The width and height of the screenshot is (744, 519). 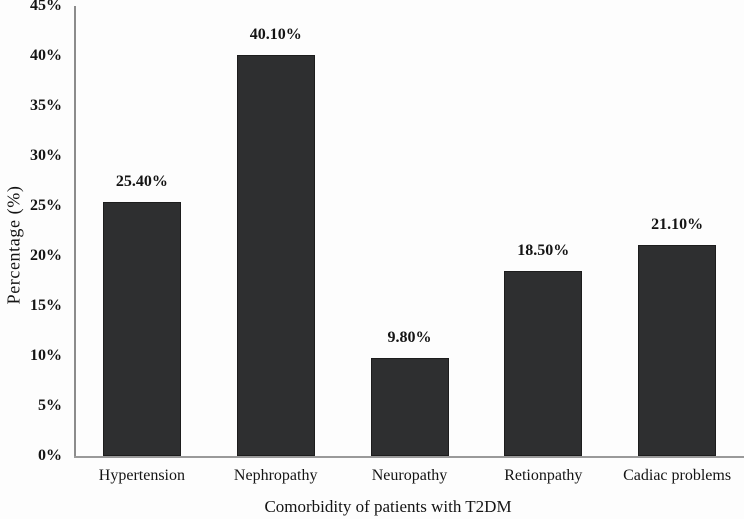 I want to click on y-tick-label: 5%, so click(x=50, y=405).